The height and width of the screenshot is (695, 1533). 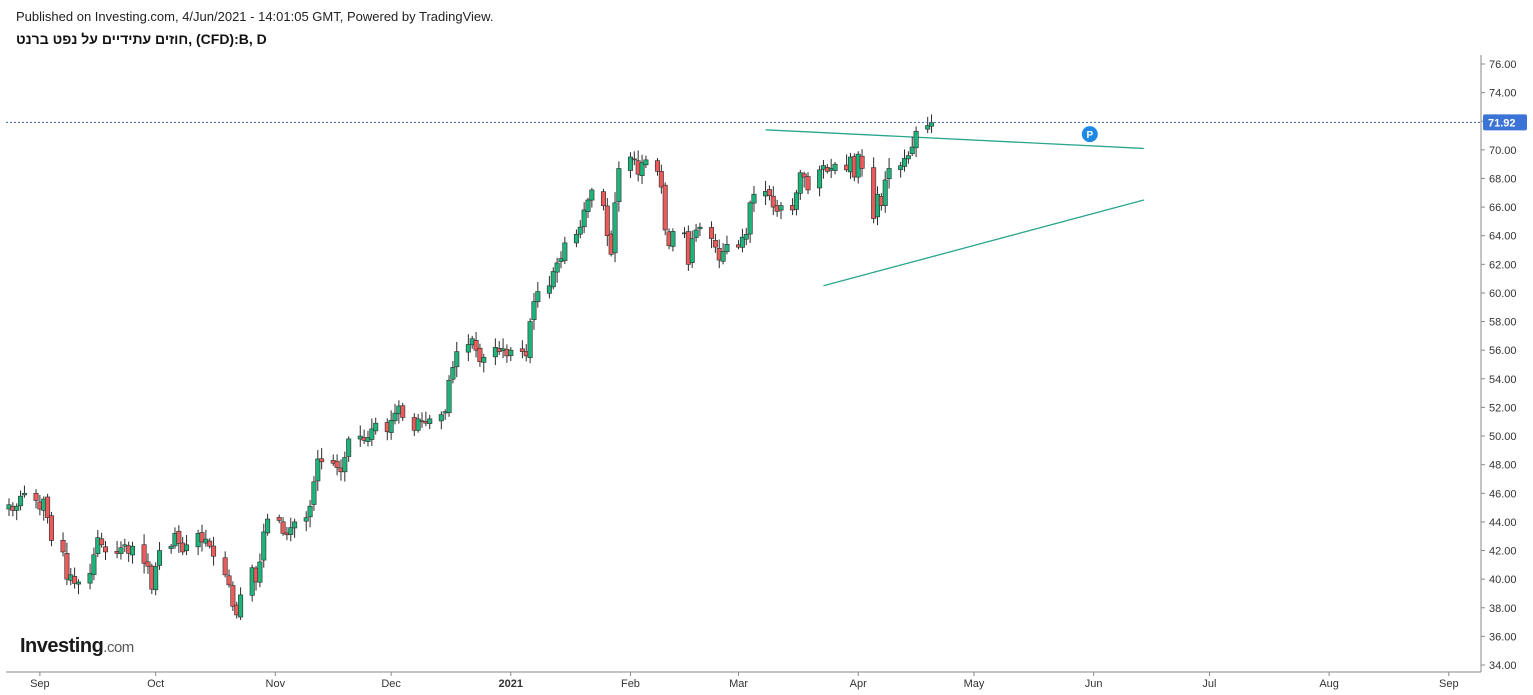 What do you see at coordinates (1503, 408) in the screenshot?
I see `y-tick-label: 52.00` at bounding box center [1503, 408].